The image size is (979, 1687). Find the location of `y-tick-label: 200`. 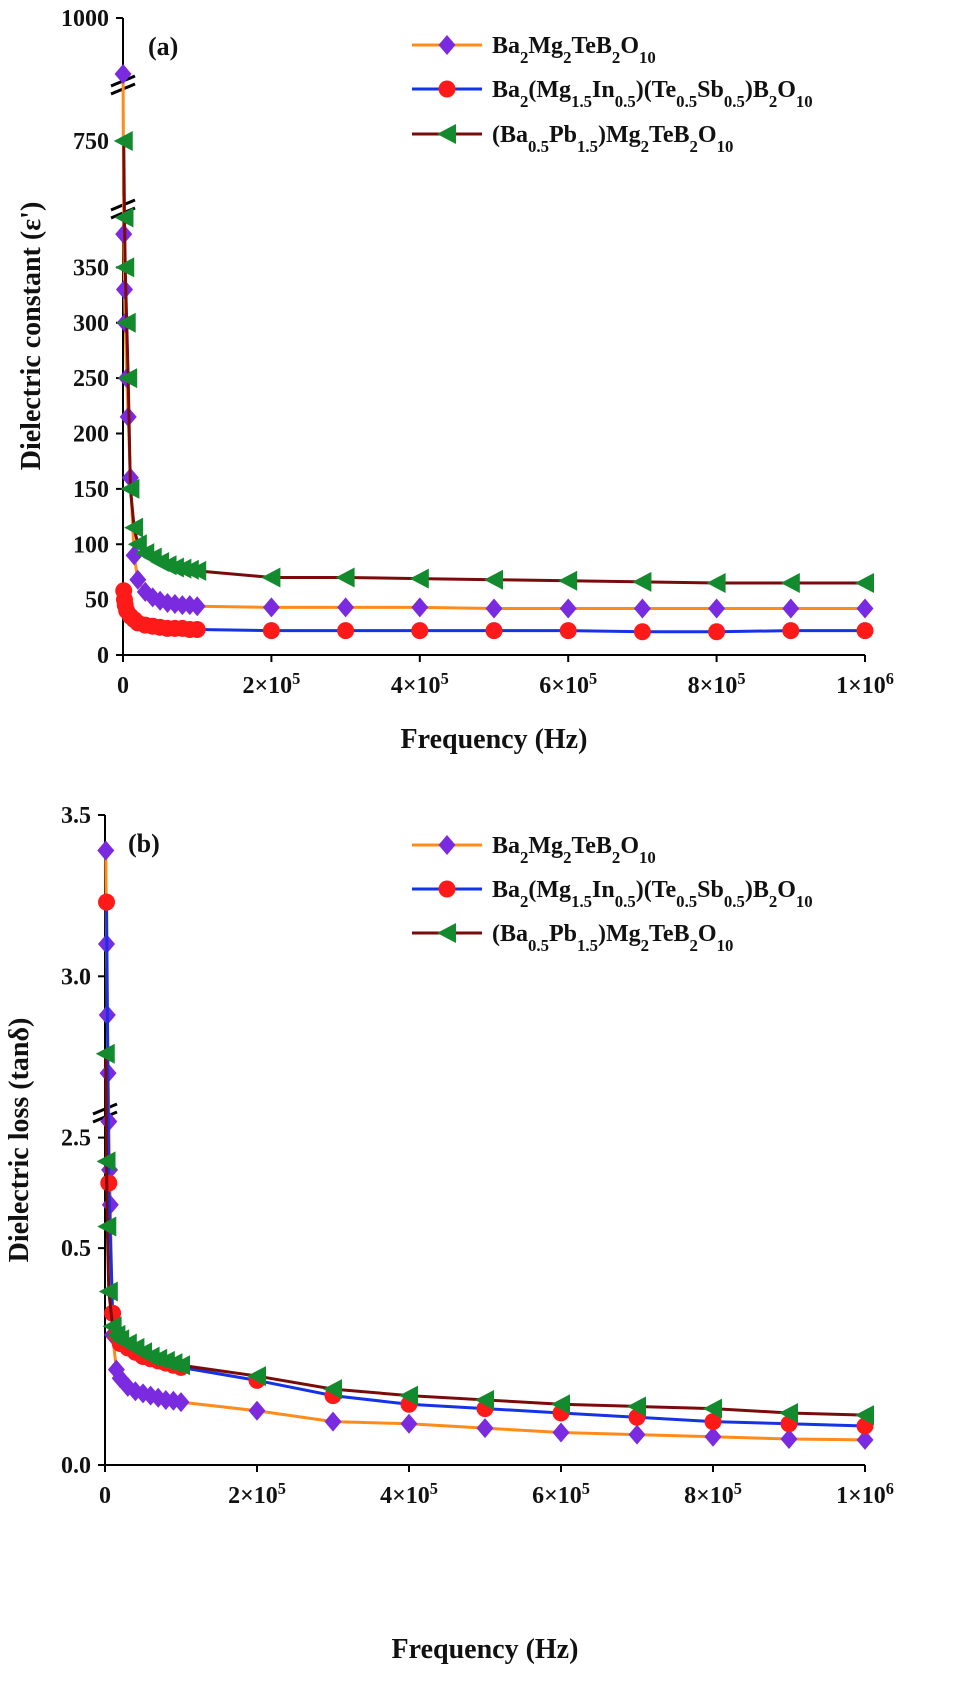

y-tick-label: 200 is located at coordinates (91, 435).